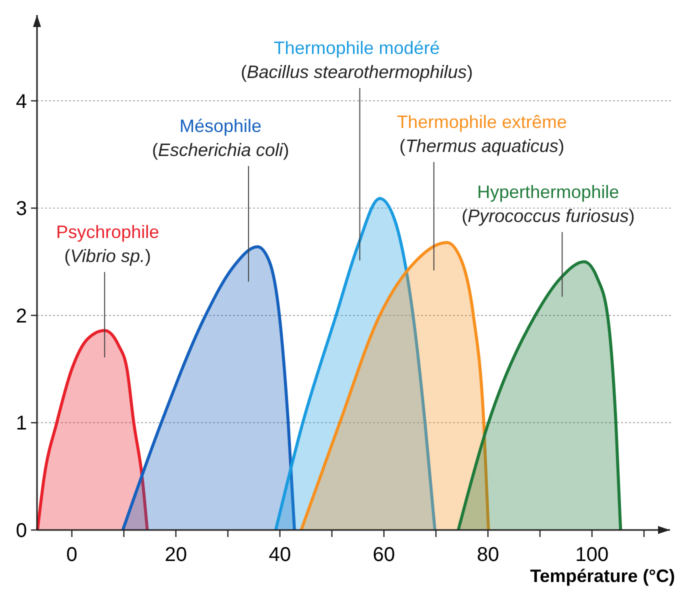 This screenshot has height=590, width=681. Describe the element at coordinates (548, 192) in the screenshot. I see `text: Hyperthermophile` at that location.